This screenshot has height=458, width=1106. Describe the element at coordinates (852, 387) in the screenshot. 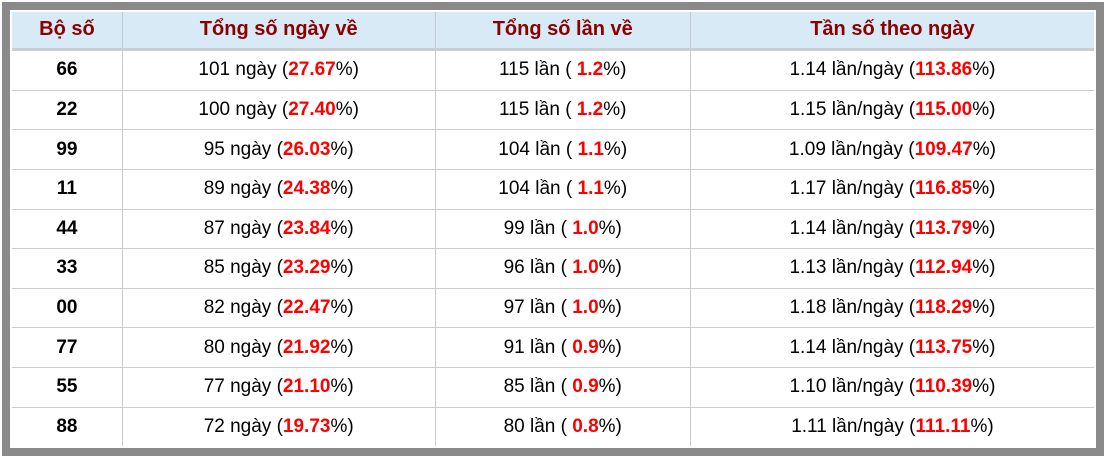

I see `freq-text: 1.10 lần/ngày (` at that location.